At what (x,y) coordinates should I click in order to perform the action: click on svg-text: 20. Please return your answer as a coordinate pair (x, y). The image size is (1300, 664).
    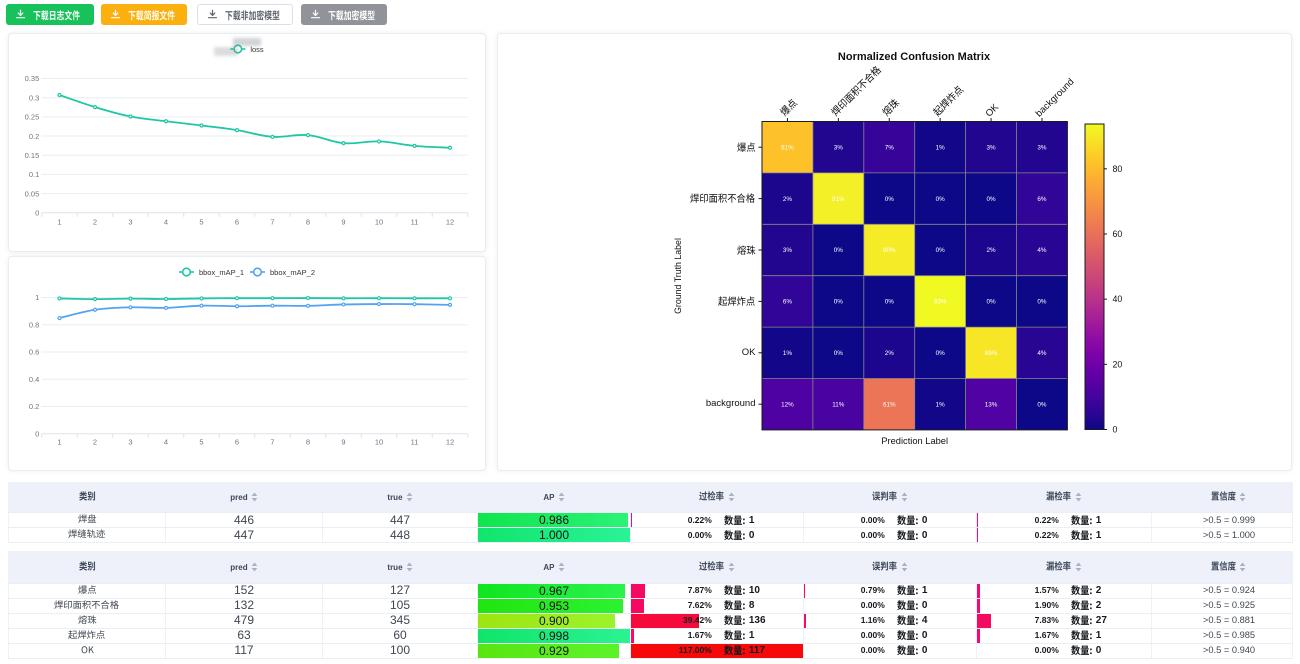
    Looking at the image, I should click on (1118, 364).